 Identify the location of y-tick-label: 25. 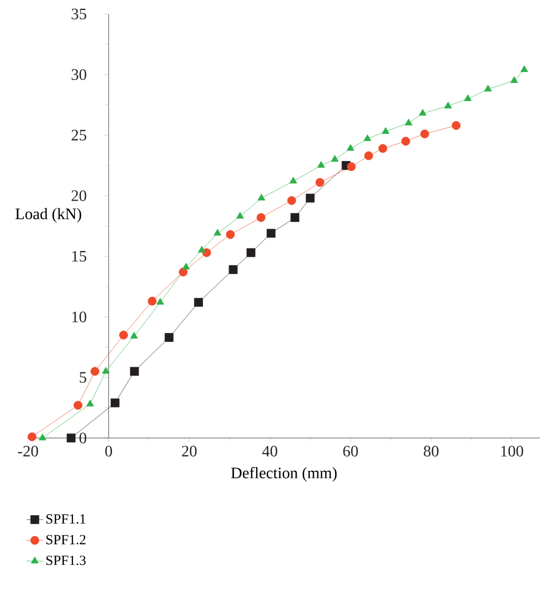
(79, 135).